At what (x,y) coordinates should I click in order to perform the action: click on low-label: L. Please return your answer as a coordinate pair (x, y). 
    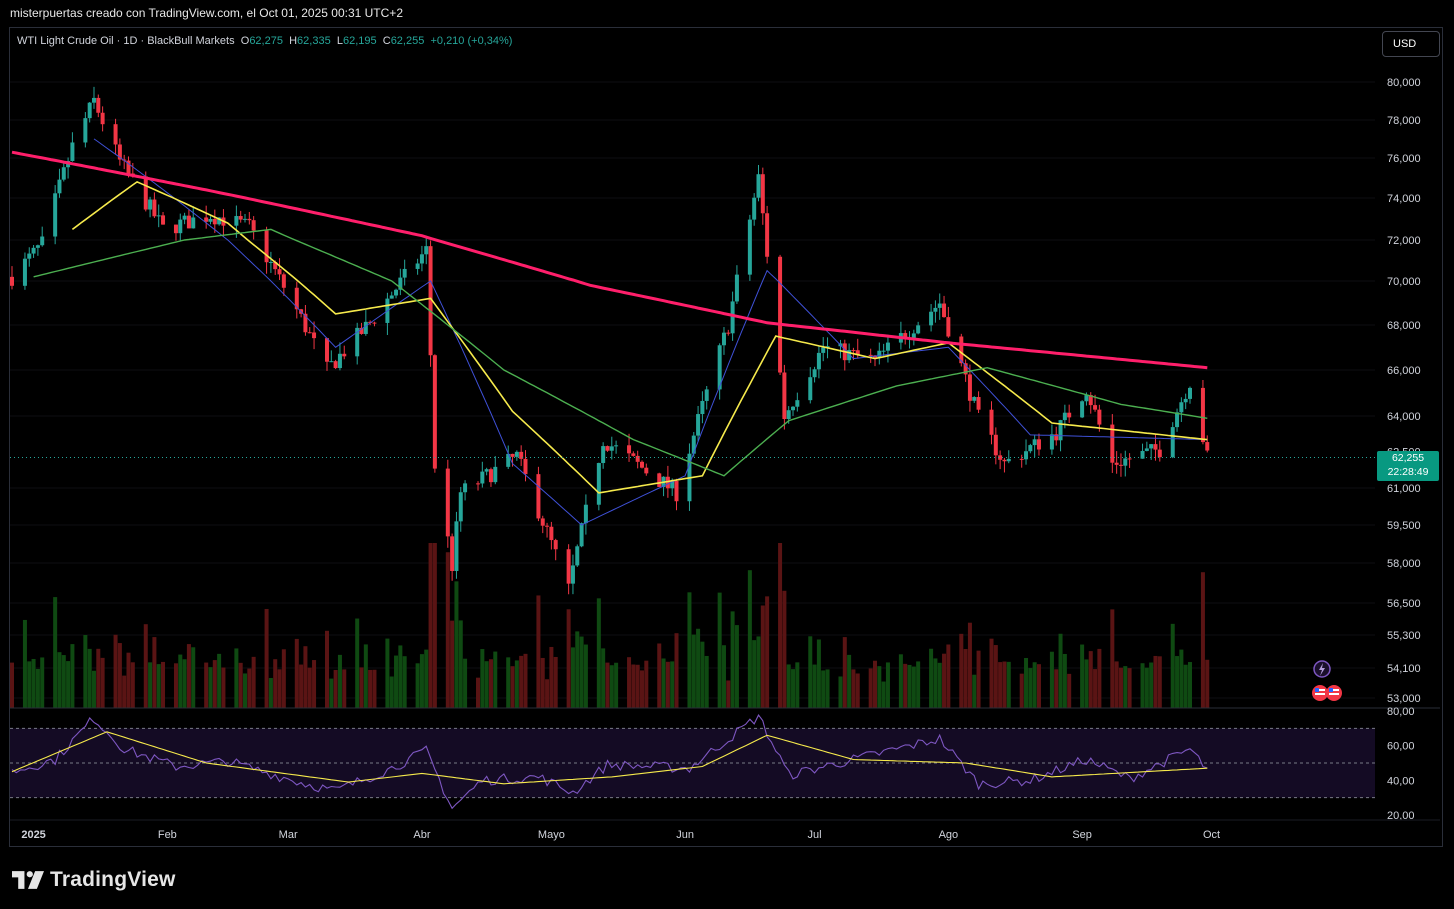
    Looking at the image, I should click on (339, 41).